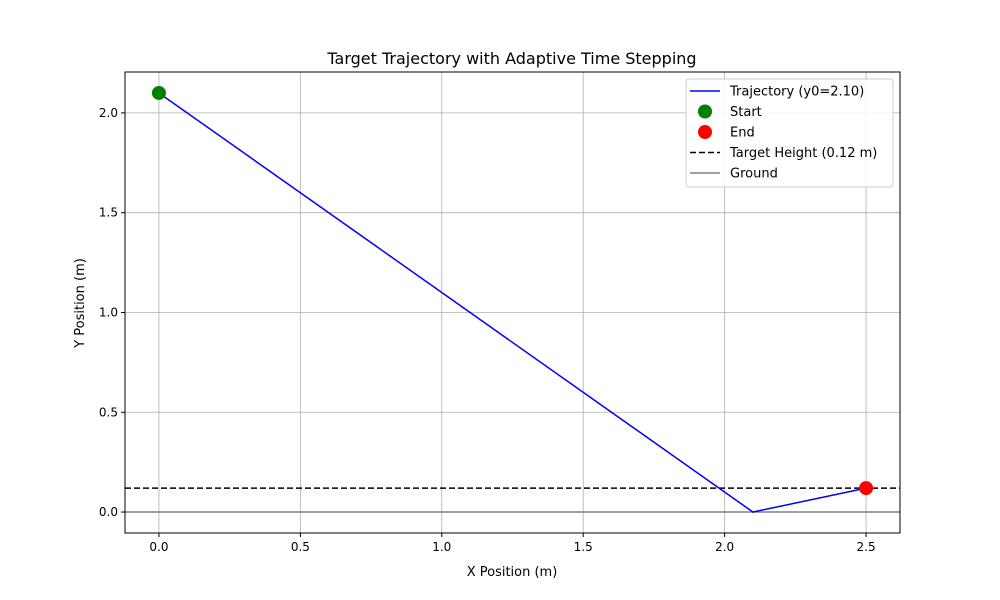 The width and height of the screenshot is (1000, 600). What do you see at coordinates (158, 92) in the screenshot?
I see `start-point` at bounding box center [158, 92].